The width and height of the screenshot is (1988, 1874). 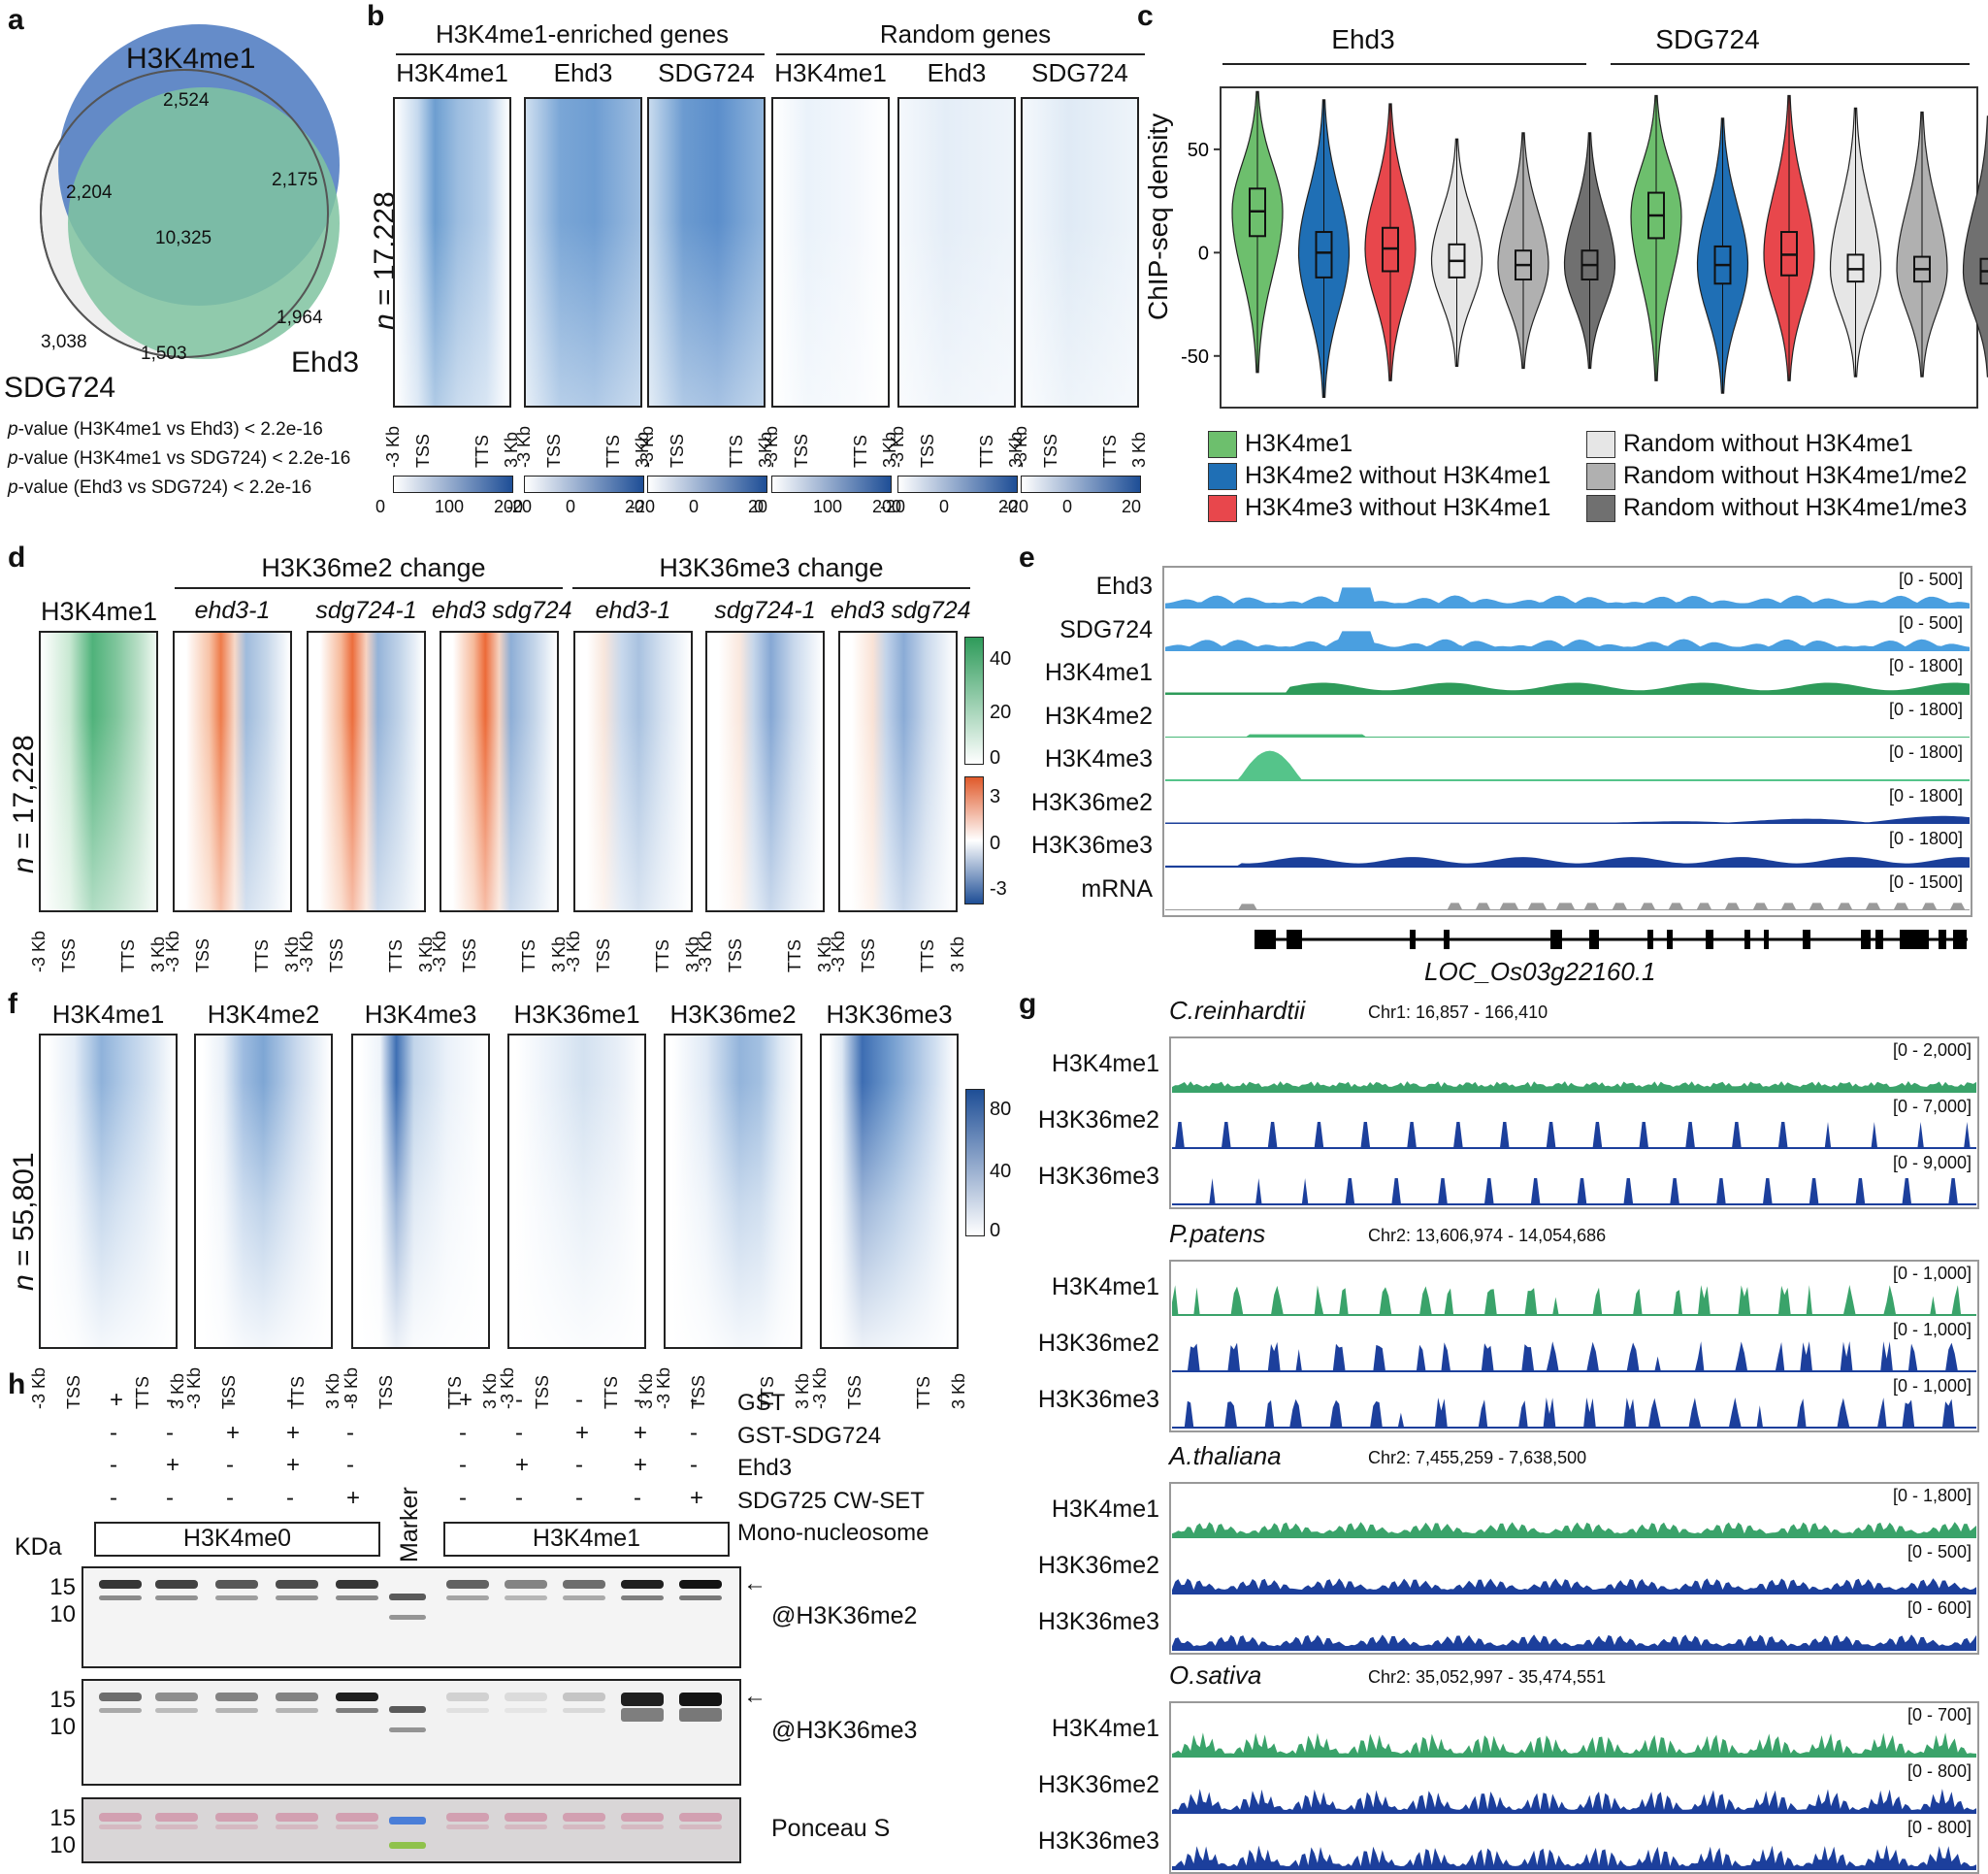 I want to click on b-colorbar-tick: -20, so click(x=893, y=507).